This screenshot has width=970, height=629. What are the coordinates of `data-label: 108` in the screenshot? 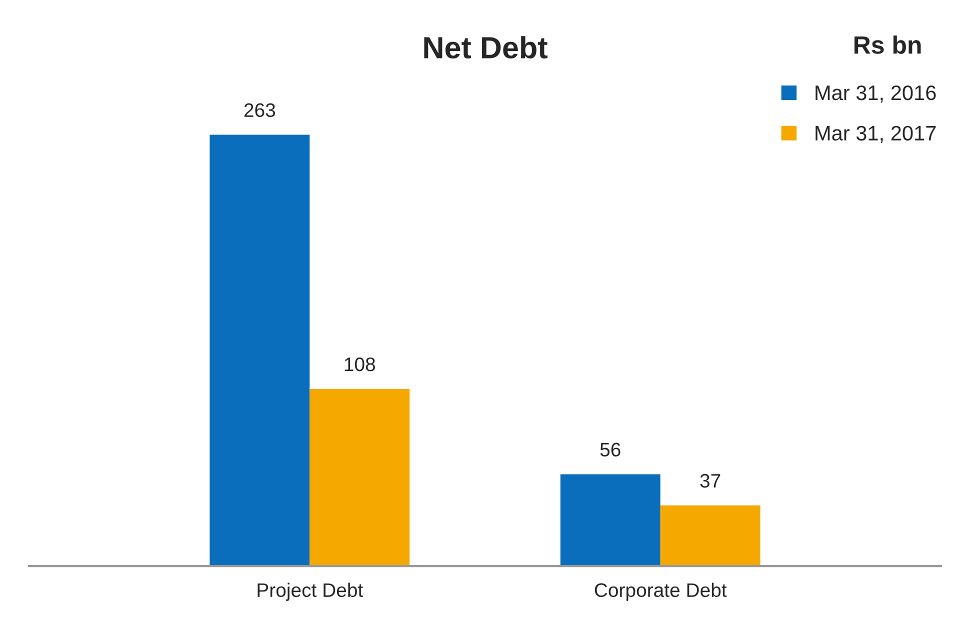 It's located at (360, 364).